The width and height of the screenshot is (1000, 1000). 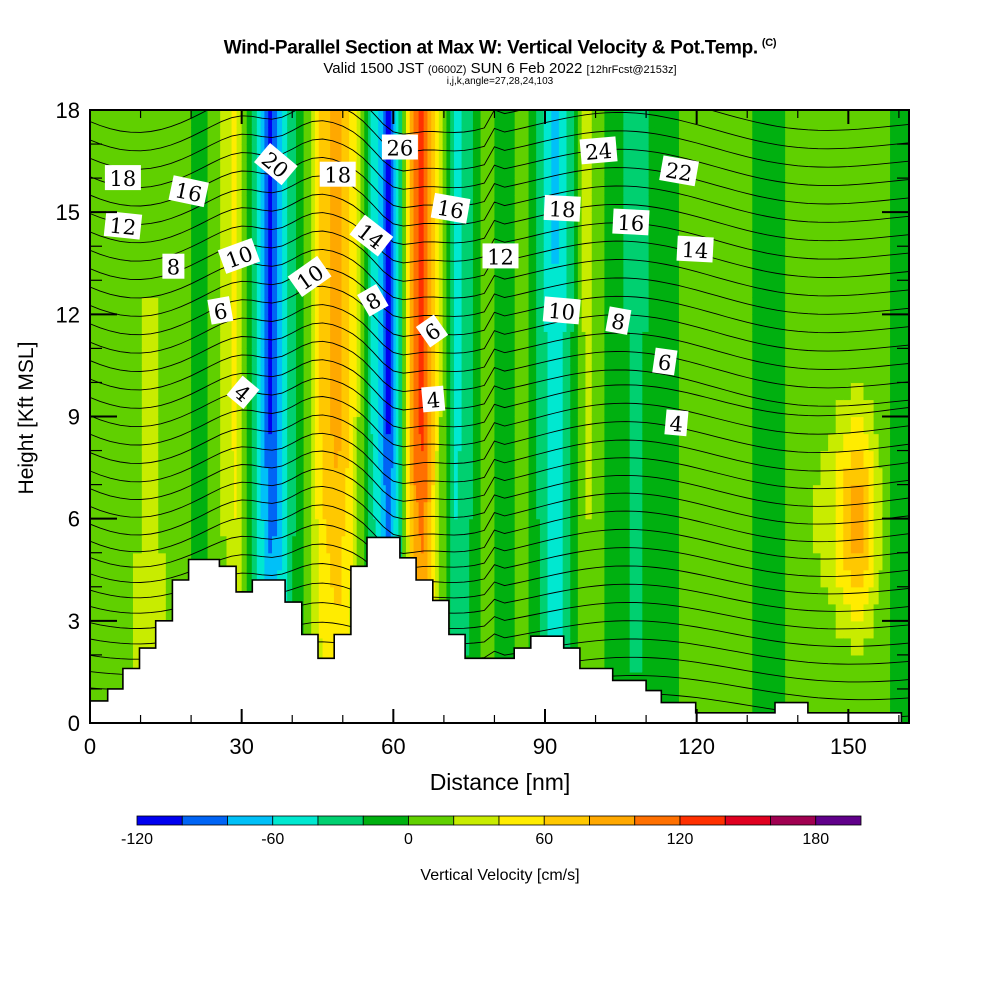 What do you see at coordinates (526, 68) in the screenshot?
I see `valid-date: SUN 6 Feb 2022` at bounding box center [526, 68].